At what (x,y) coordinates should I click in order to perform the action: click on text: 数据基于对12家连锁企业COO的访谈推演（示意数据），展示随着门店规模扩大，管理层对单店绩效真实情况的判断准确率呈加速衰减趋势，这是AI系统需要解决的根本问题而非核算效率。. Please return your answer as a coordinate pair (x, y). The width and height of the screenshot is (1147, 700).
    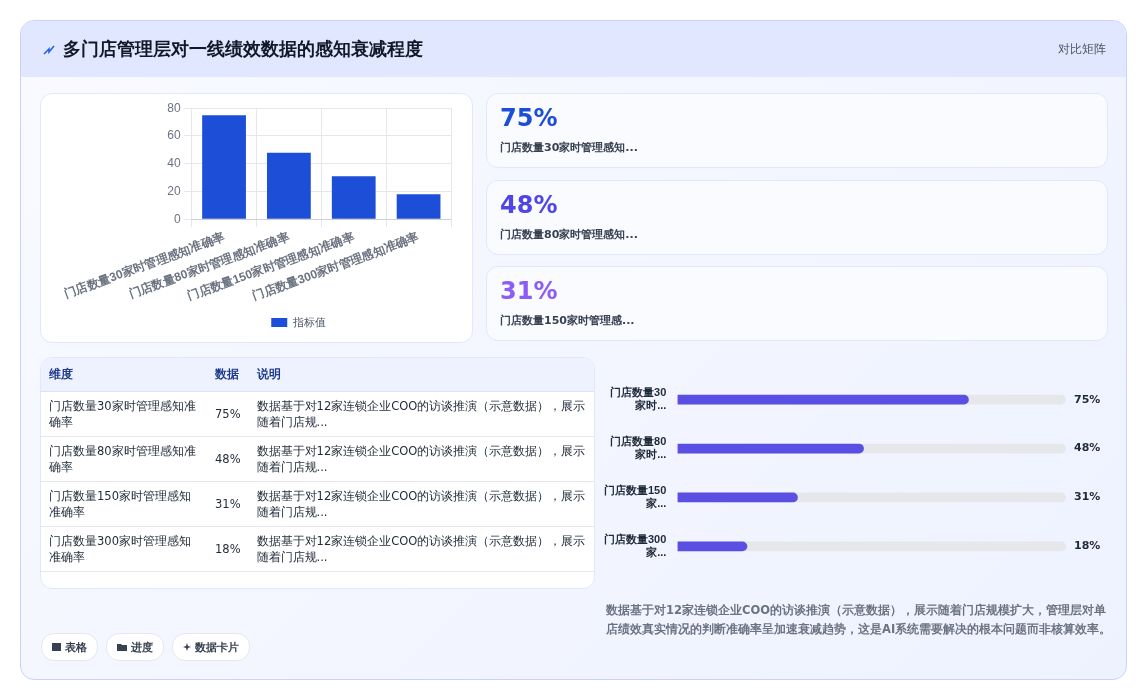
    Looking at the image, I should click on (859, 620).